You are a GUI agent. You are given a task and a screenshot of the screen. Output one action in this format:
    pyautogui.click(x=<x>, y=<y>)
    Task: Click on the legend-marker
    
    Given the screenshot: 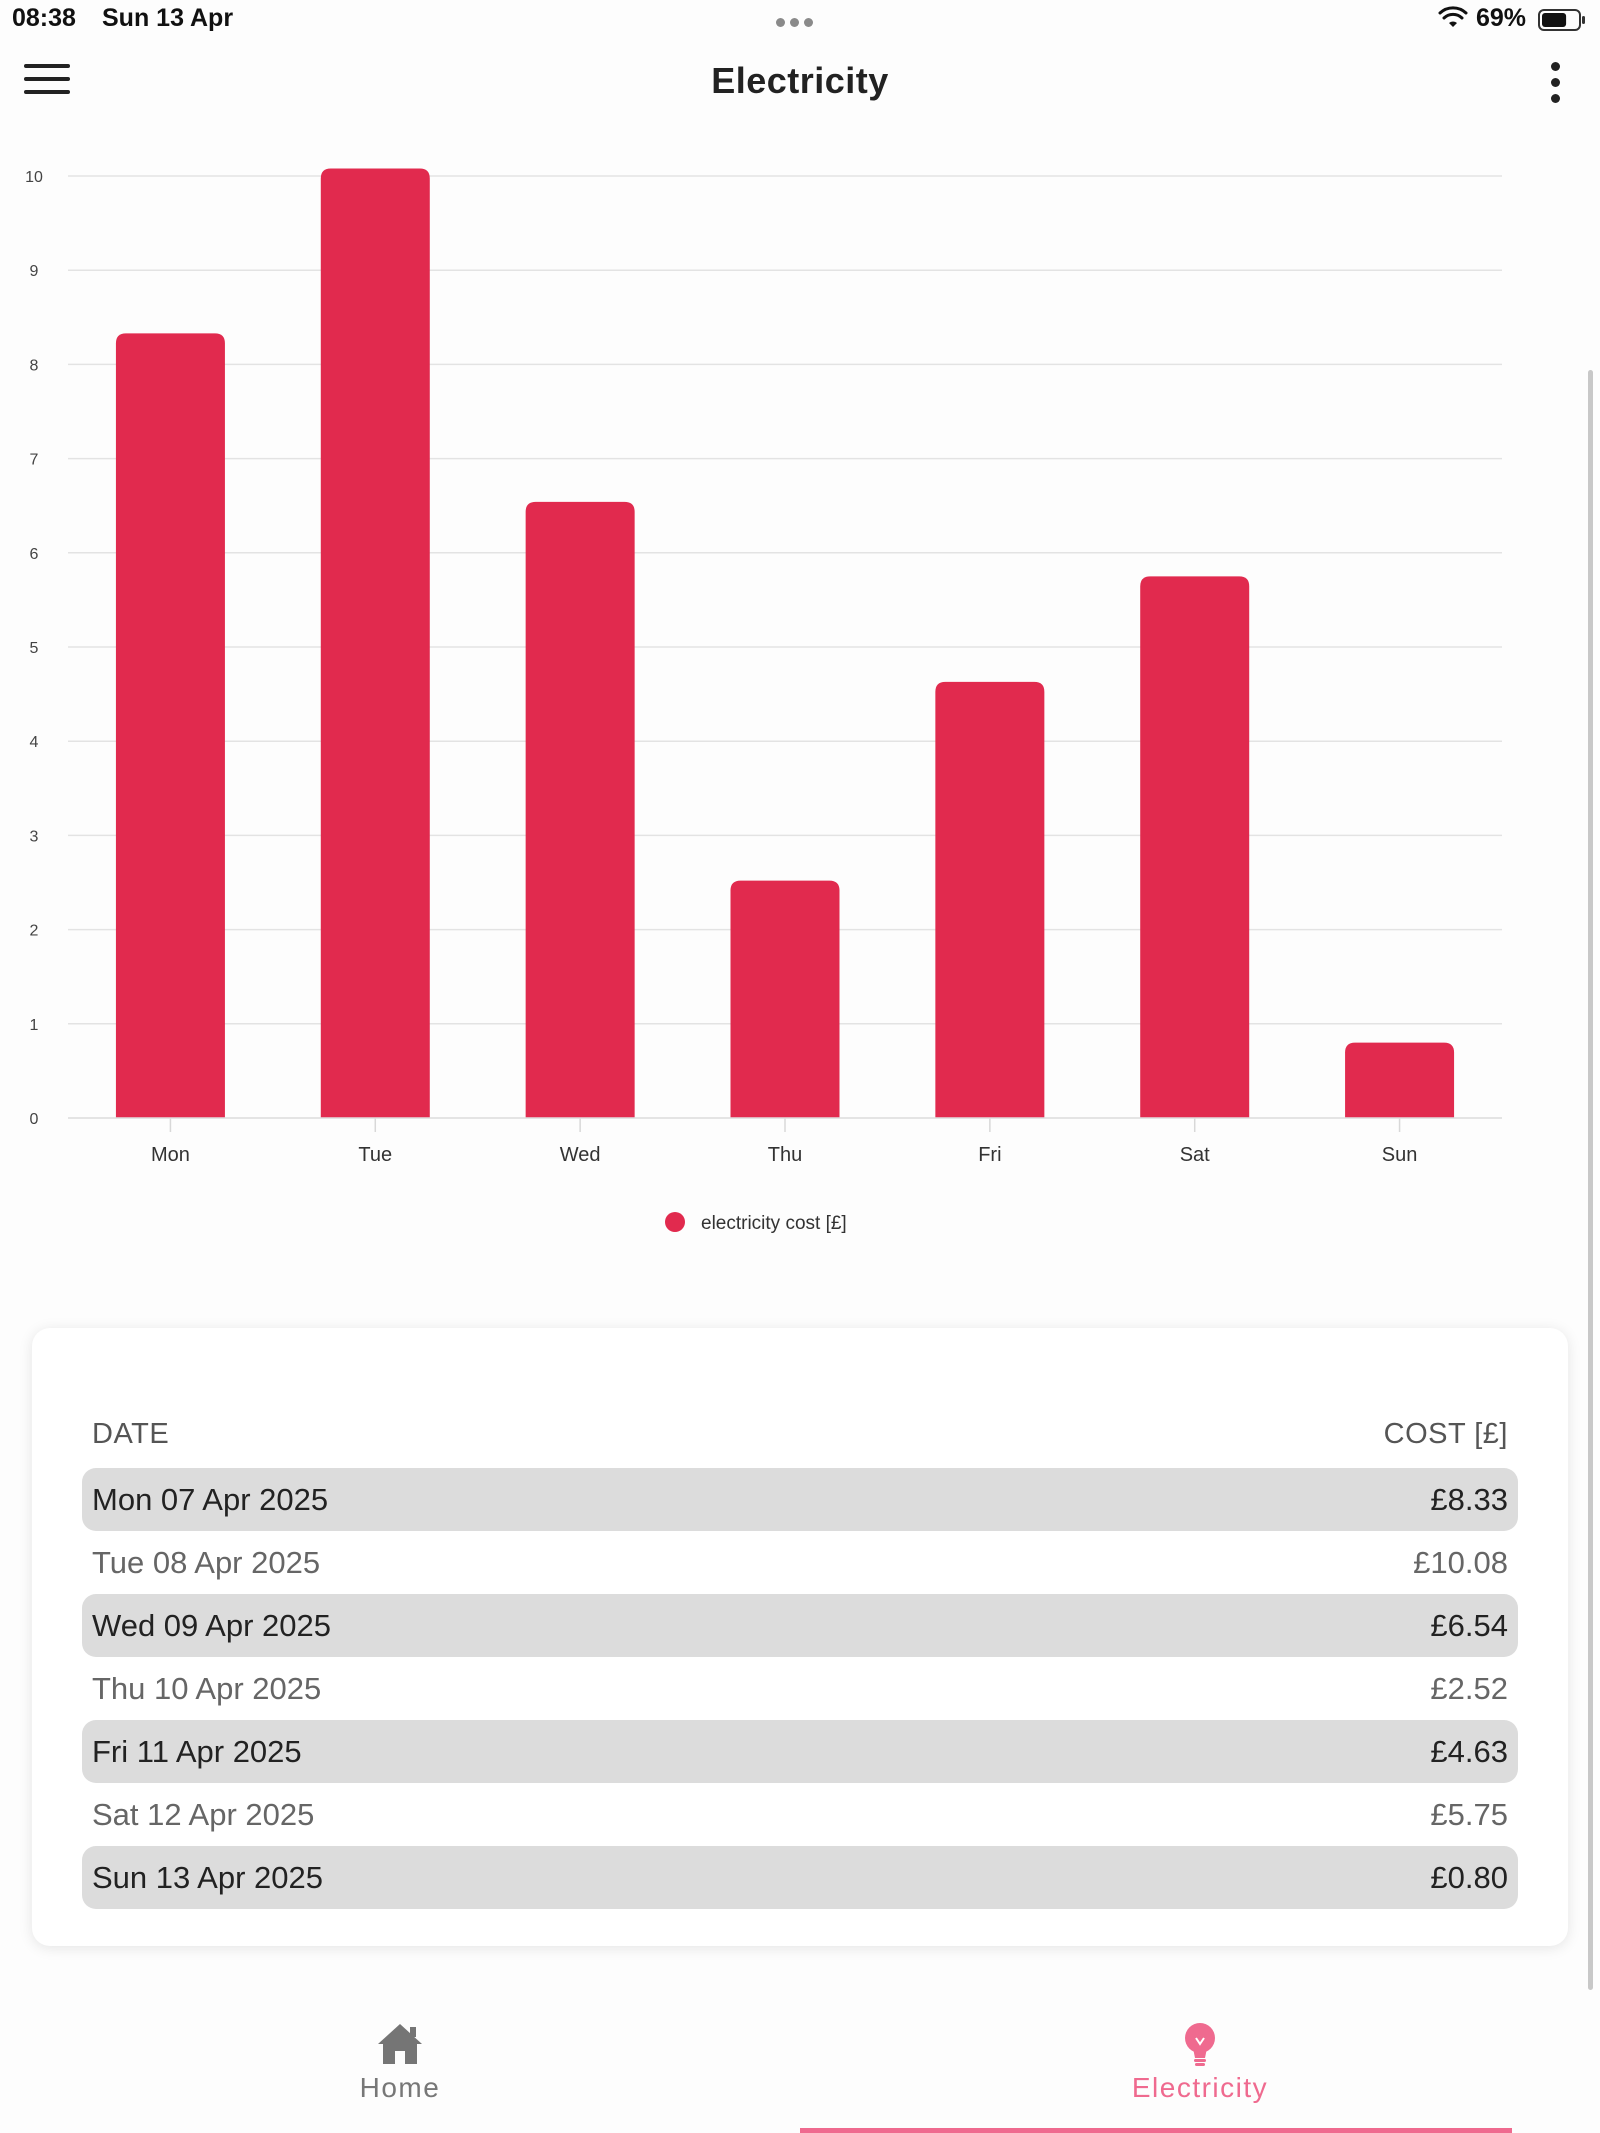 What is the action you would take?
    pyautogui.click(x=675, y=1222)
    